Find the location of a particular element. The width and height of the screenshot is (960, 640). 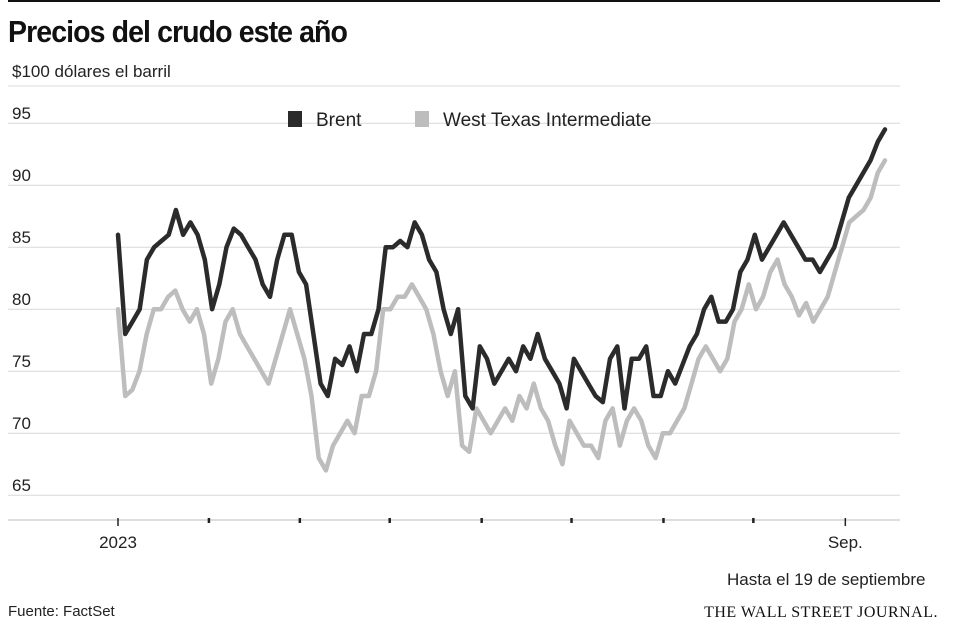

y-tick-label: 95 is located at coordinates (21, 113).